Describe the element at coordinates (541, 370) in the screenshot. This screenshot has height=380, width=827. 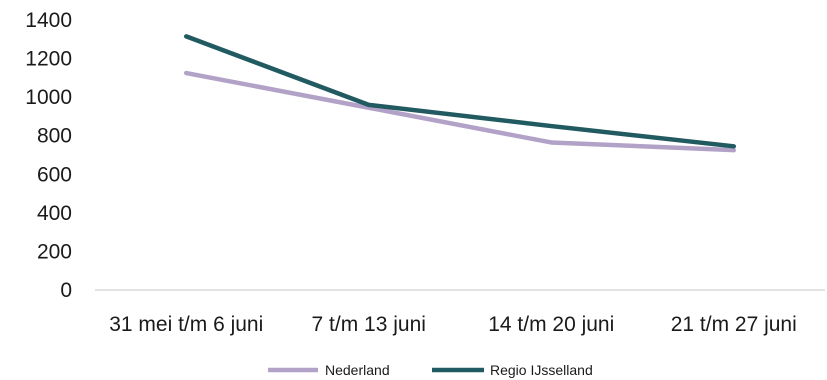
I see `legend-label: Regio IJsselland` at that location.